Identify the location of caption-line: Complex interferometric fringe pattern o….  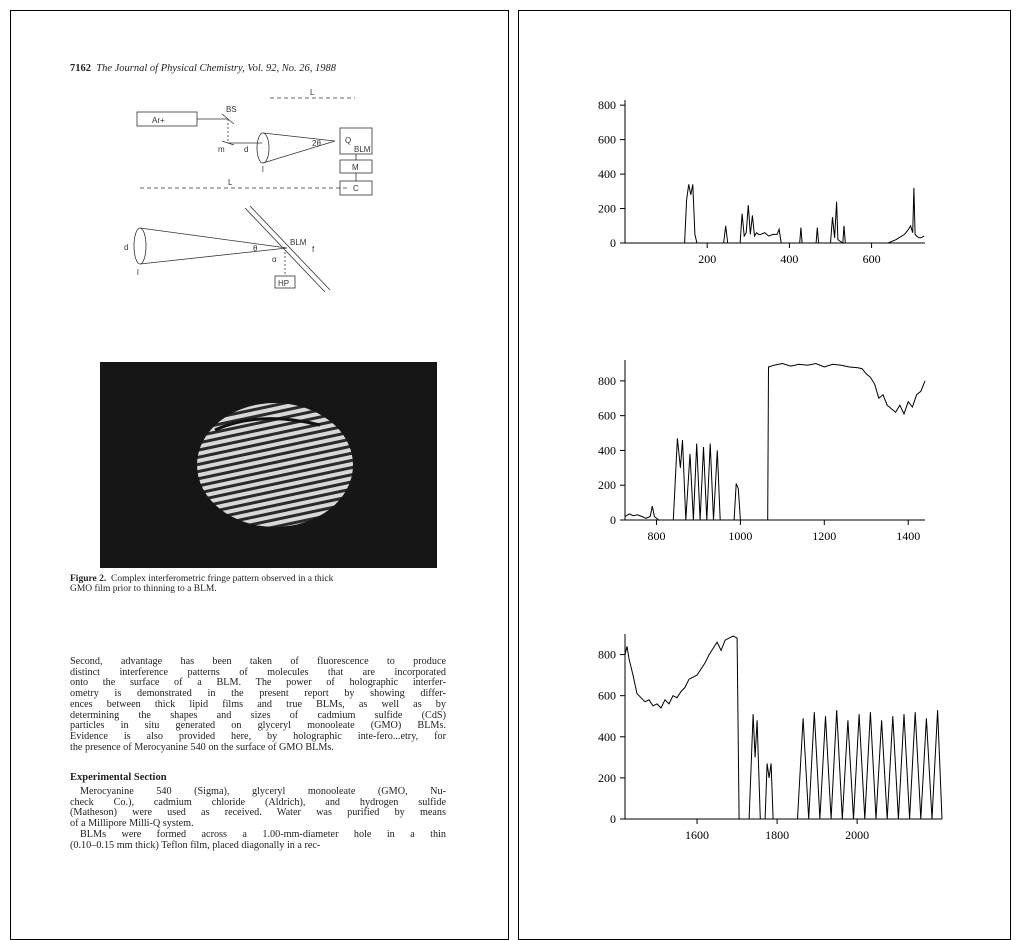
(222, 579).